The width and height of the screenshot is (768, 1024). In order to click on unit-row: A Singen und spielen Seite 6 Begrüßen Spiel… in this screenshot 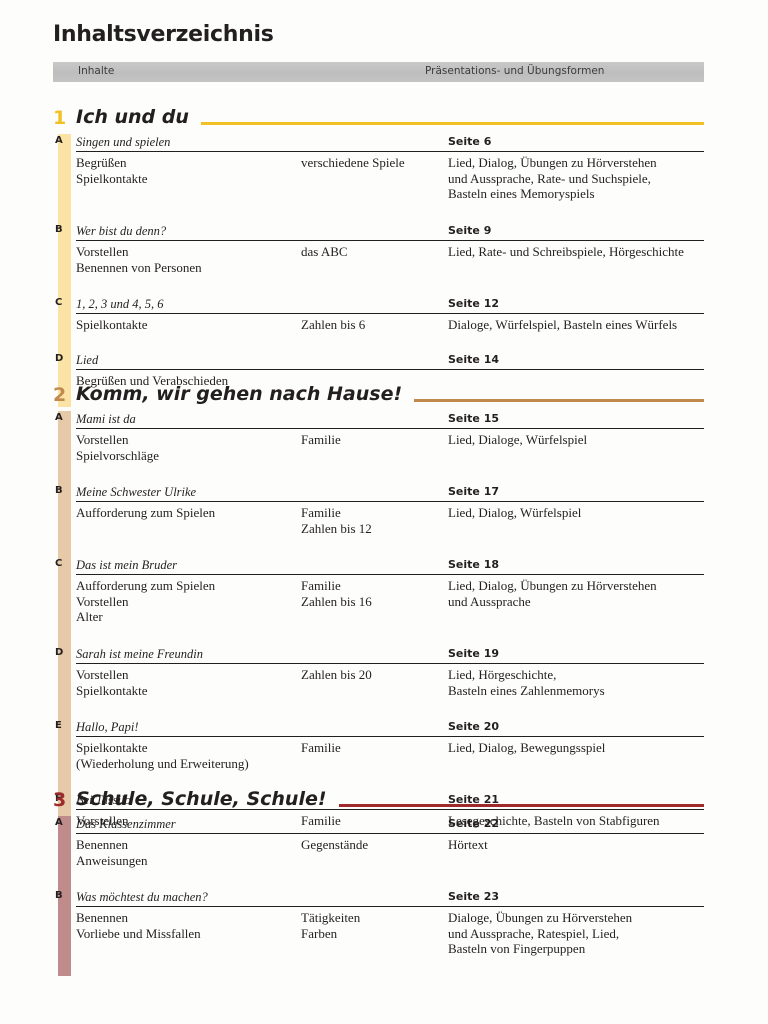, I will do `click(378, 178)`.